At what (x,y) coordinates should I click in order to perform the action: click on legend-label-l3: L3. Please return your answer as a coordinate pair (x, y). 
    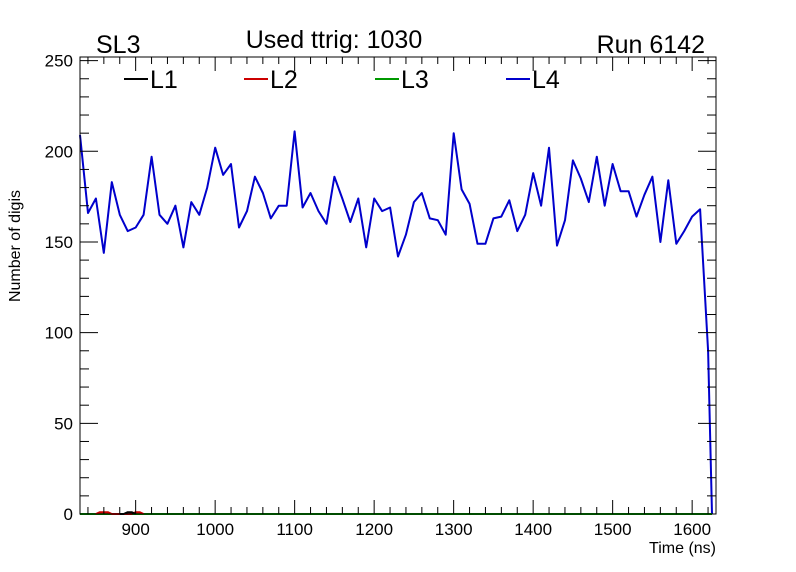
    Looking at the image, I should click on (415, 80).